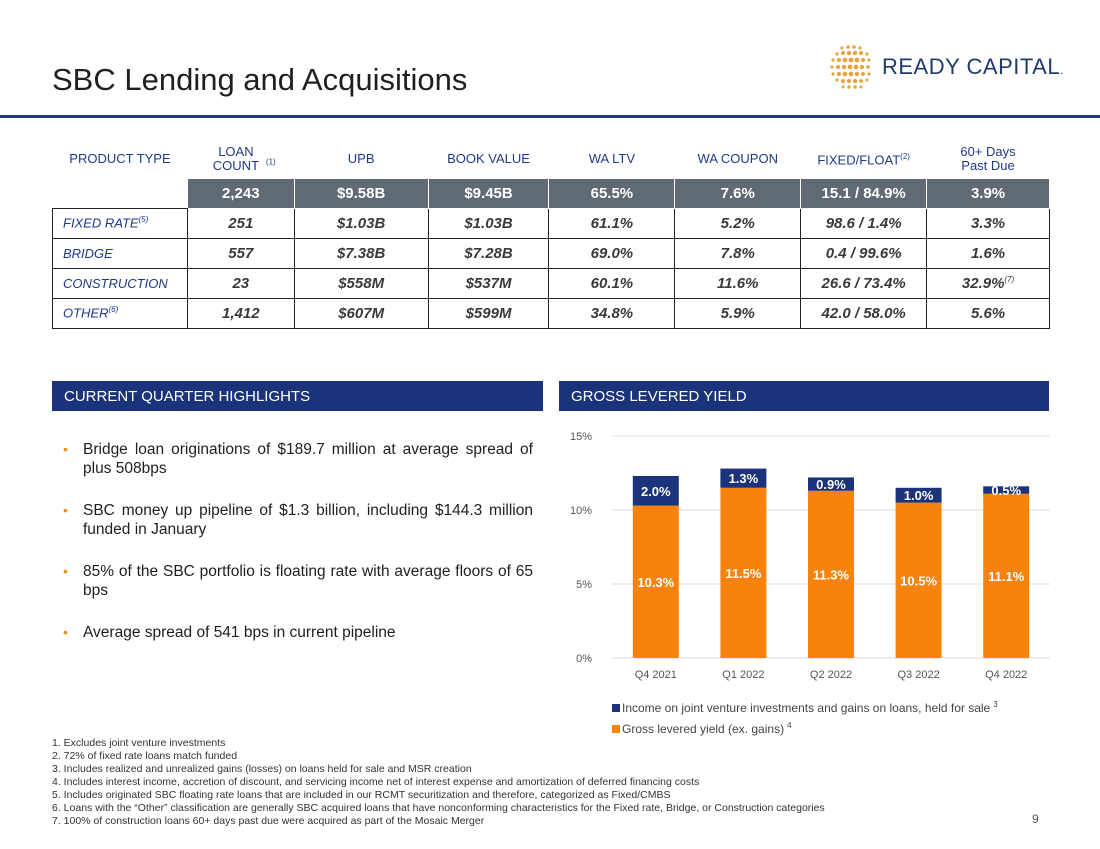  I want to click on chart-heading: GROSS LEVERED YIELD, so click(804, 396).